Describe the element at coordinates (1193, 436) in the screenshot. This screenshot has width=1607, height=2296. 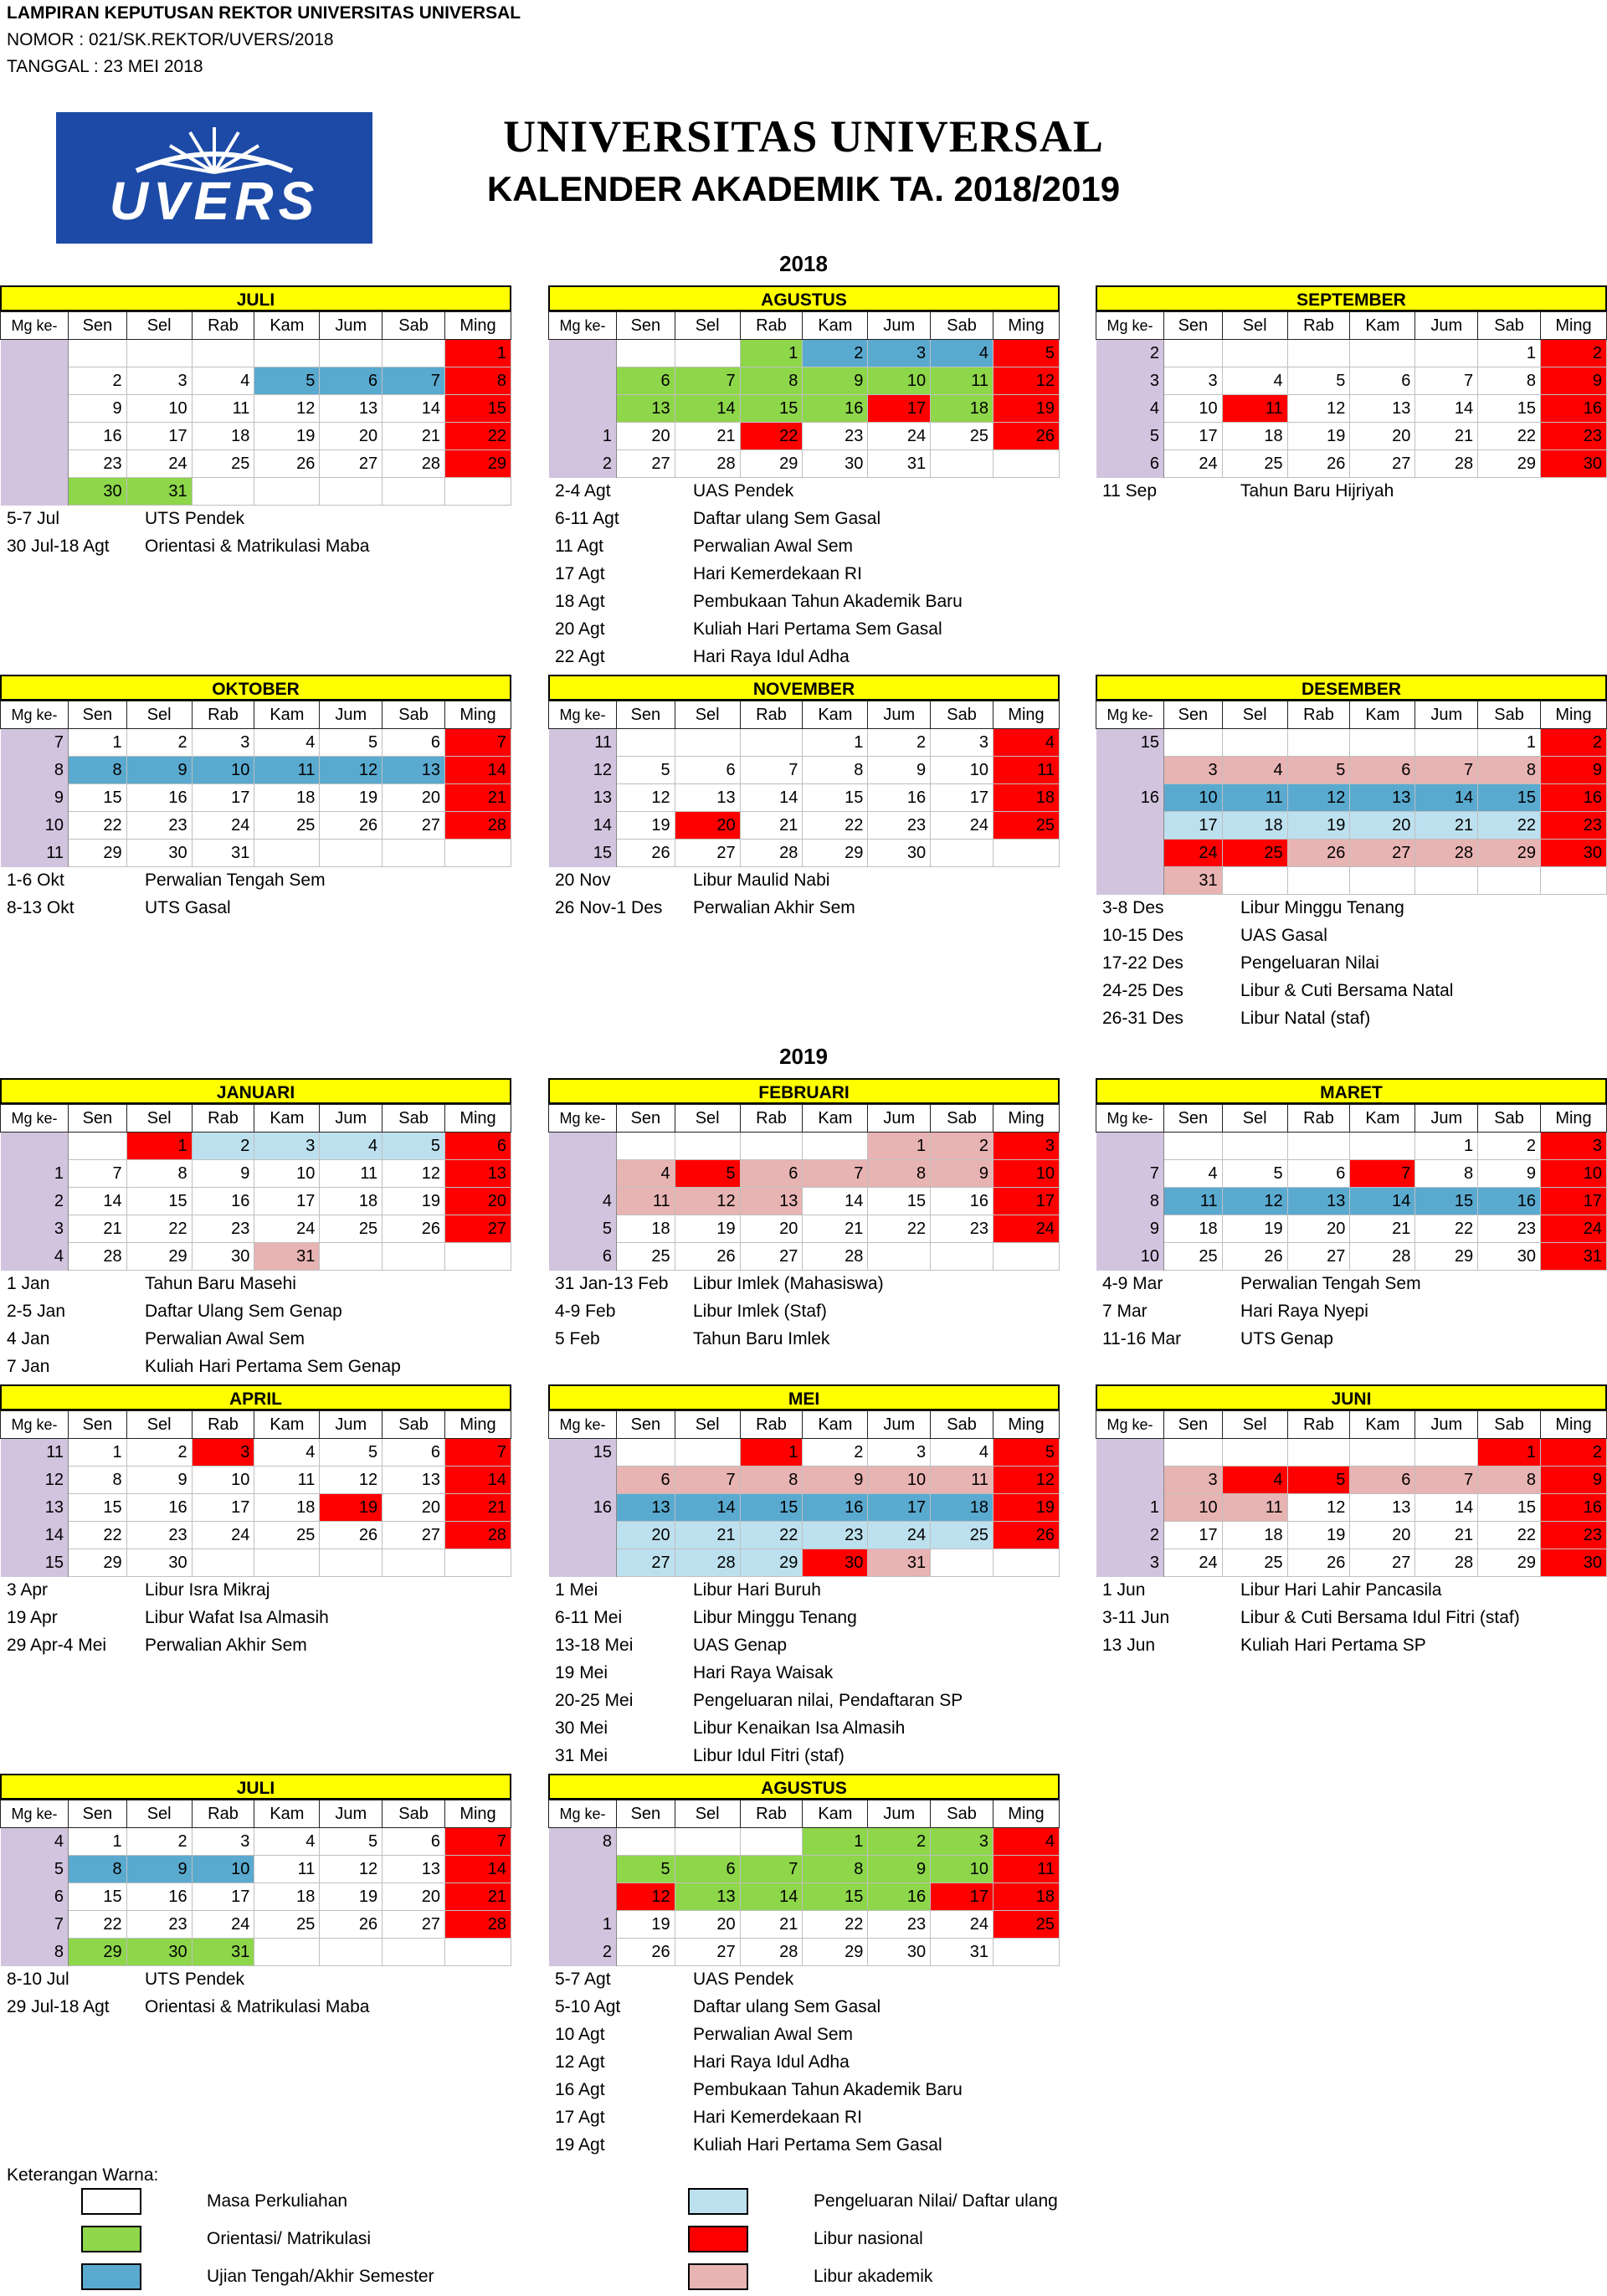
I see `day-cell: 17` at that location.